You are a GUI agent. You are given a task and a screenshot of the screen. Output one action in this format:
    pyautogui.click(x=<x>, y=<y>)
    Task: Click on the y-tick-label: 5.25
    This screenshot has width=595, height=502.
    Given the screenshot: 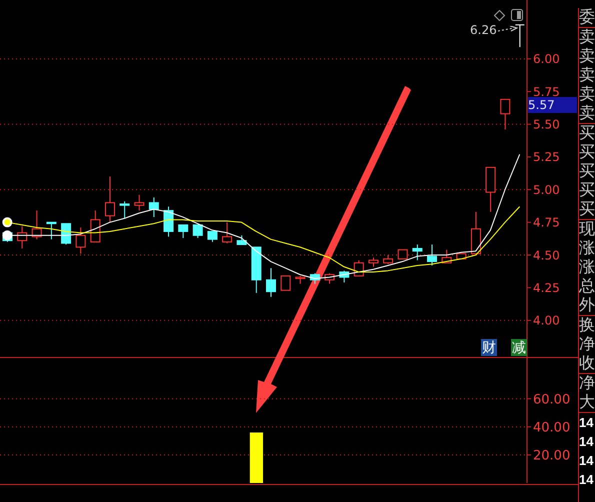 What is the action you would take?
    pyautogui.click(x=546, y=157)
    